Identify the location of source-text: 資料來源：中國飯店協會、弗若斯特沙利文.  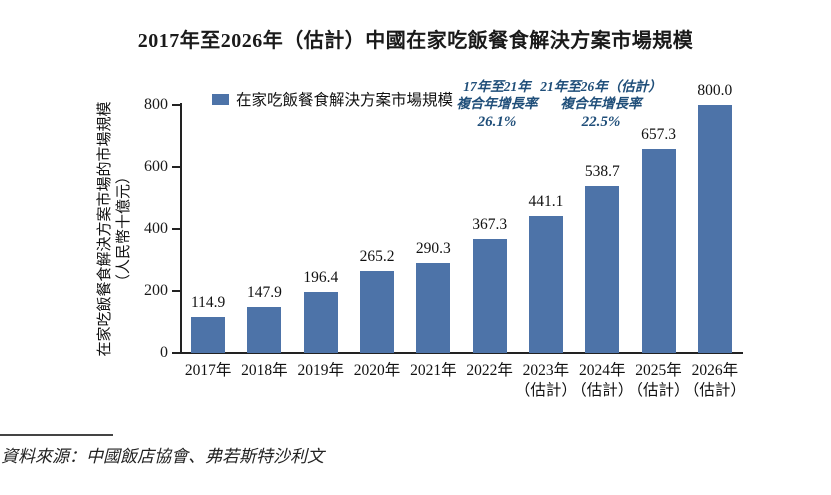
(162, 456).